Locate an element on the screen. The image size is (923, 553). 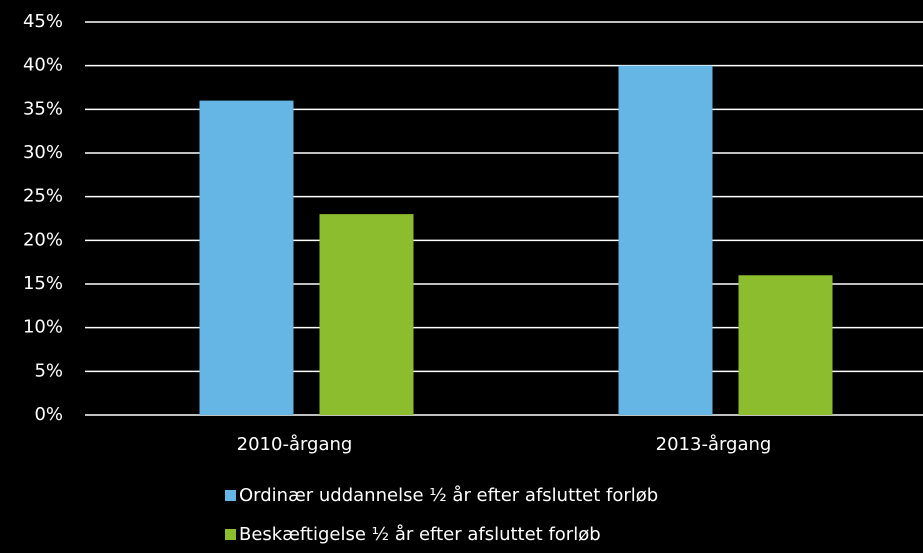
x-tick-label: 2013-årgang is located at coordinates (714, 444).